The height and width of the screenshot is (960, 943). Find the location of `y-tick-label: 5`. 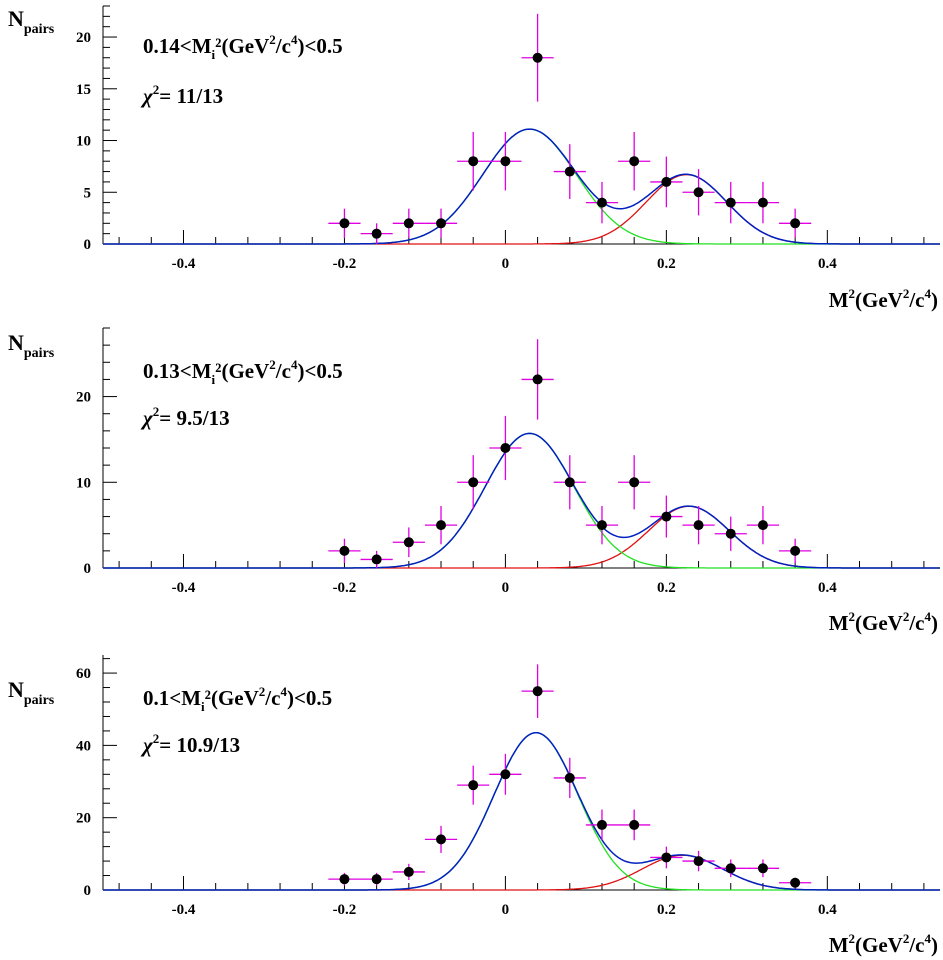

y-tick-label: 5 is located at coordinates (88, 193).